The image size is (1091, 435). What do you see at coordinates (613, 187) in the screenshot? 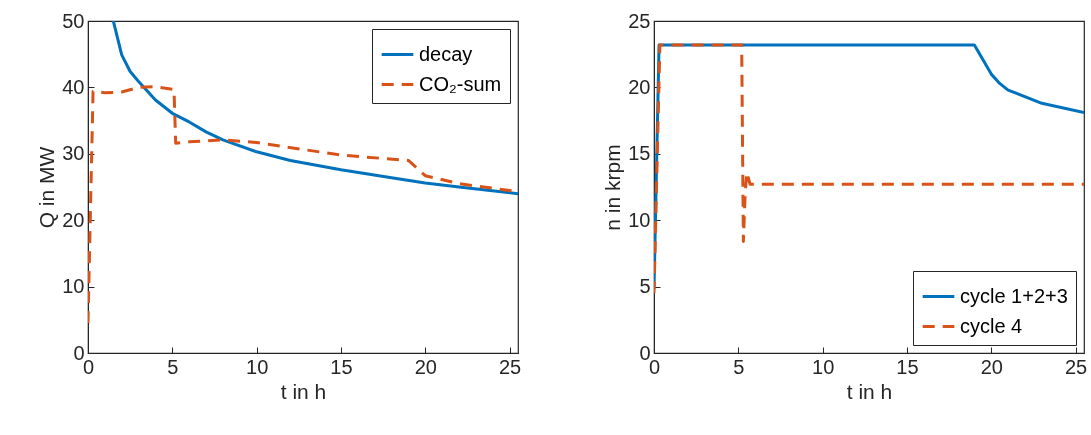
I see `y-axis-title: n in krpm` at bounding box center [613, 187].